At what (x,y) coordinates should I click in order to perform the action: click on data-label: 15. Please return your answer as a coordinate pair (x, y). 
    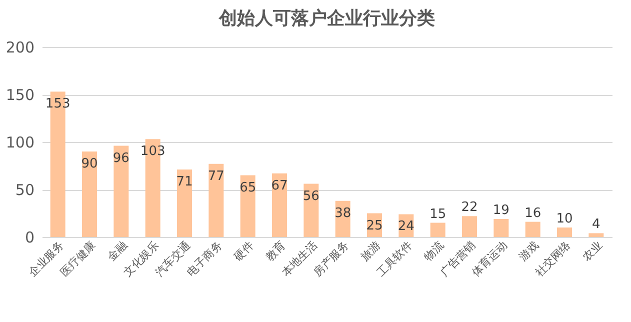
    Looking at the image, I should click on (438, 214).